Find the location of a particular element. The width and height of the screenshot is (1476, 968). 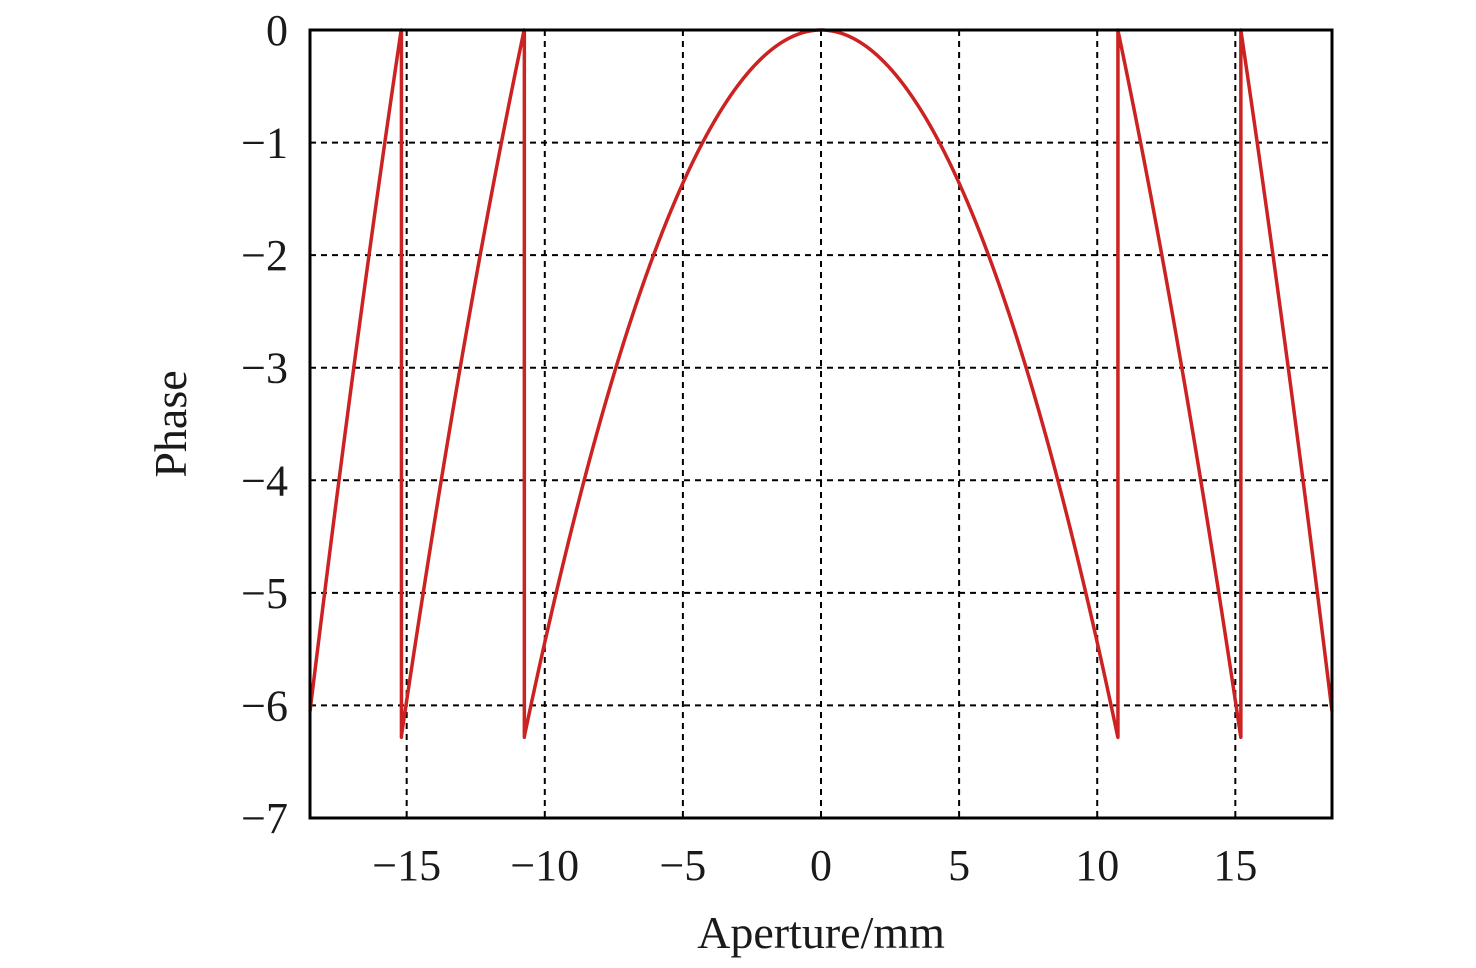

y-tick-label: 0 is located at coordinates (277, 30).